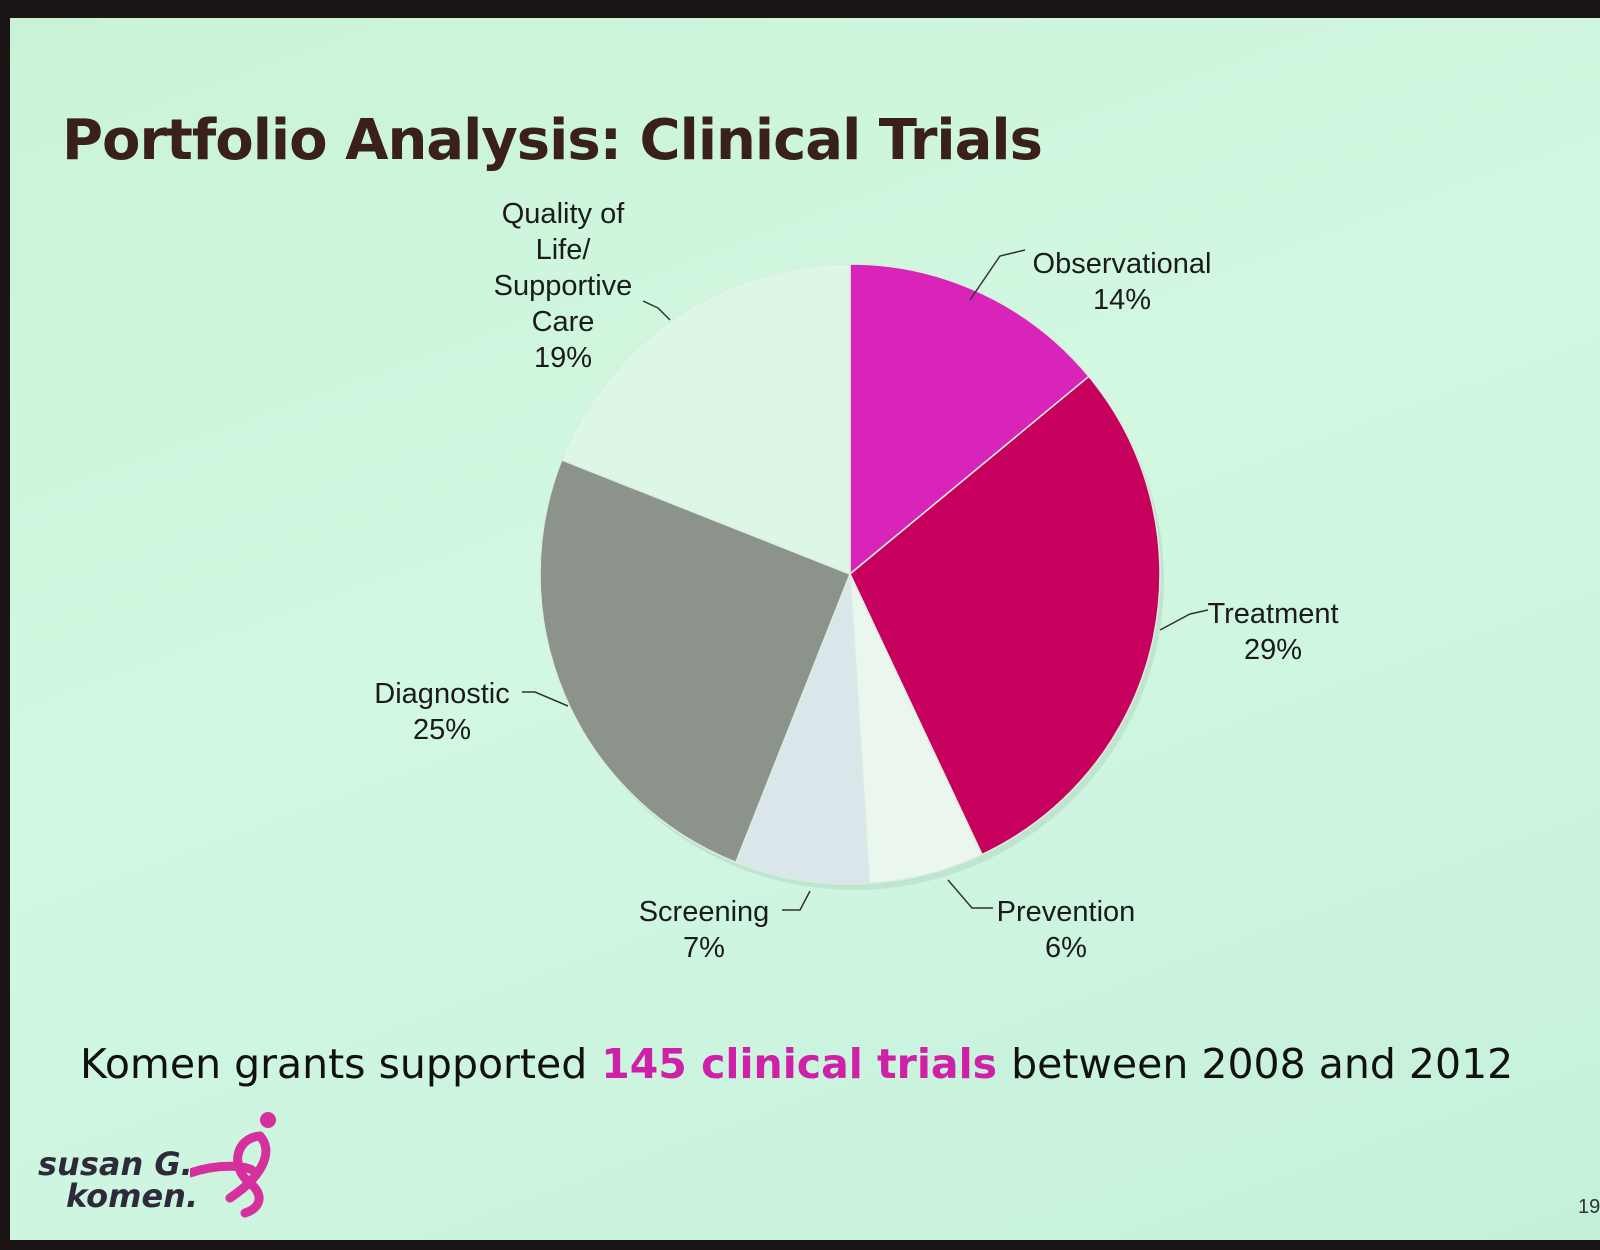 The height and width of the screenshot is (1250, 1600). What do you see at coordinates (799, 1064) in the screenshot?
I see `caption-highlight: 145 clinical trials` at bounding box center [799, 1064].